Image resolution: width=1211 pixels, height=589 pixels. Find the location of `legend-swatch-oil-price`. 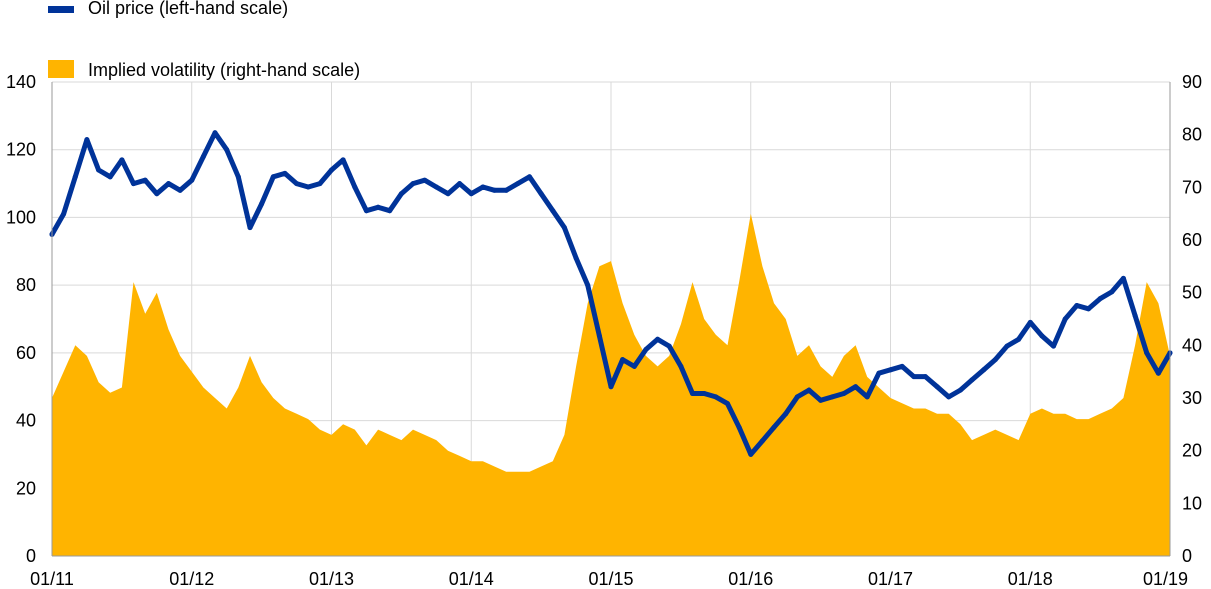

legend-swatch-oil-price is located at coordinates (61, 9).